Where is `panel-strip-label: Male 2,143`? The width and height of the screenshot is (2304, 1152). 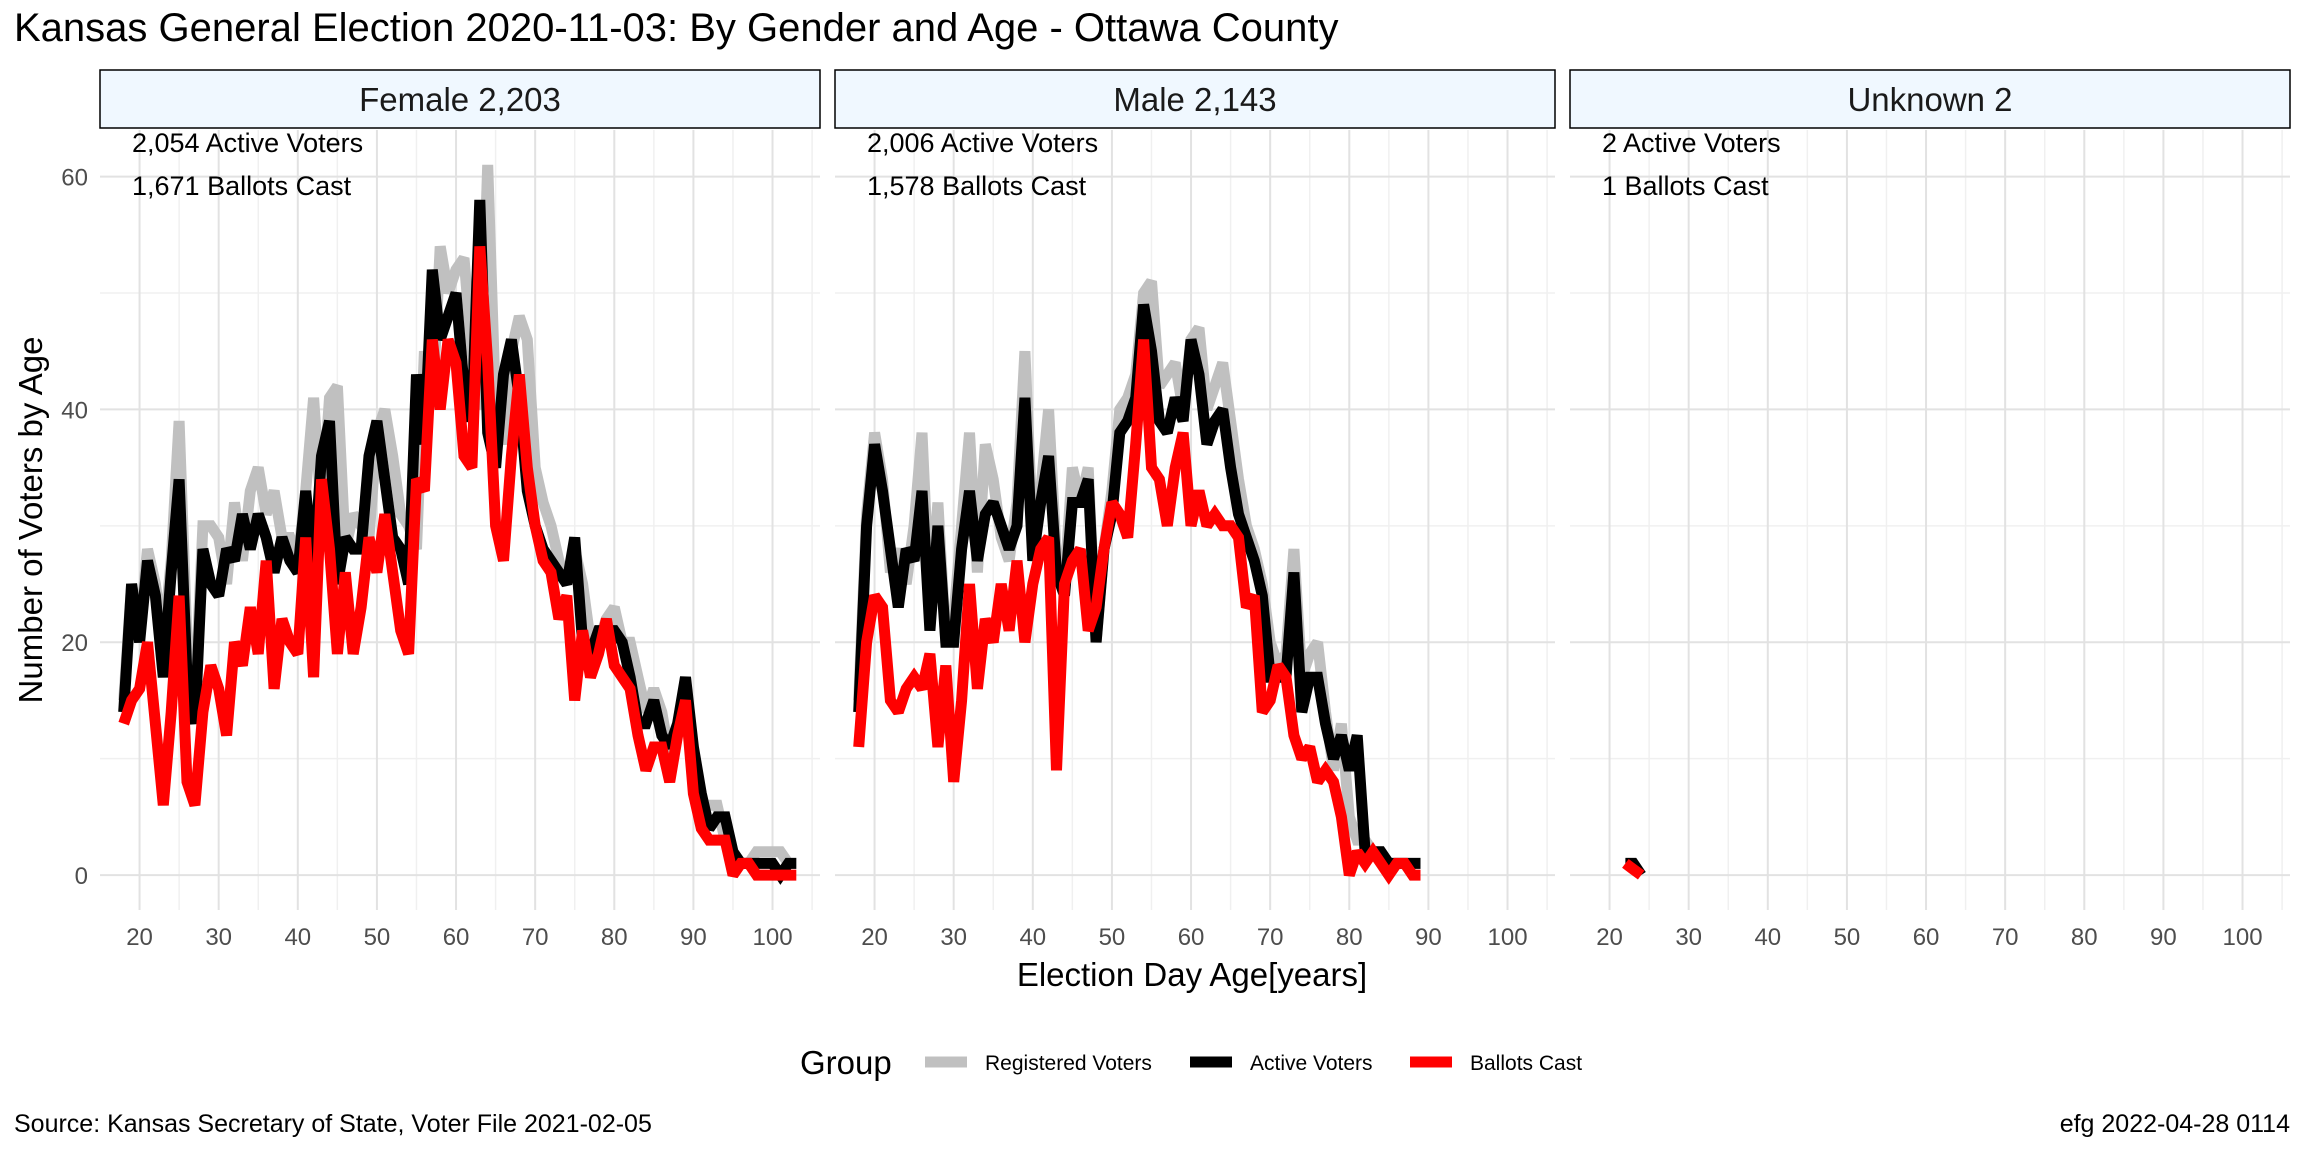 panel-strip-label: Male 2,143 is located at coordinates (1194, 99).